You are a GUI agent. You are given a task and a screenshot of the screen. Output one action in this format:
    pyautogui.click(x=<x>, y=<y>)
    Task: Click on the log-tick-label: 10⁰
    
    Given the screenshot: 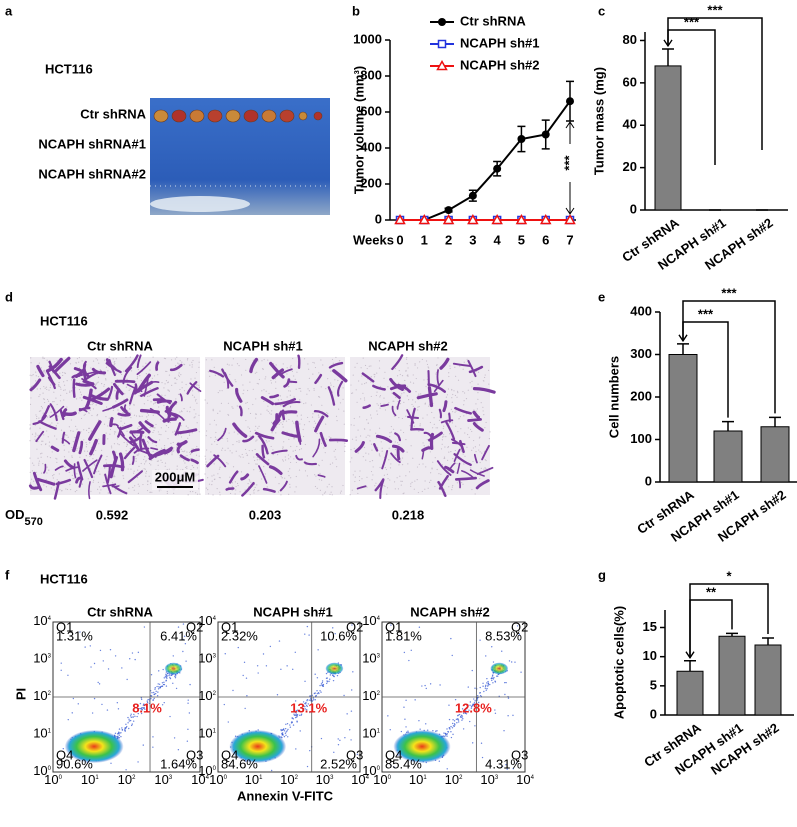 What is the action you would take?
    pyautogui.click(x=218, y=779)
    